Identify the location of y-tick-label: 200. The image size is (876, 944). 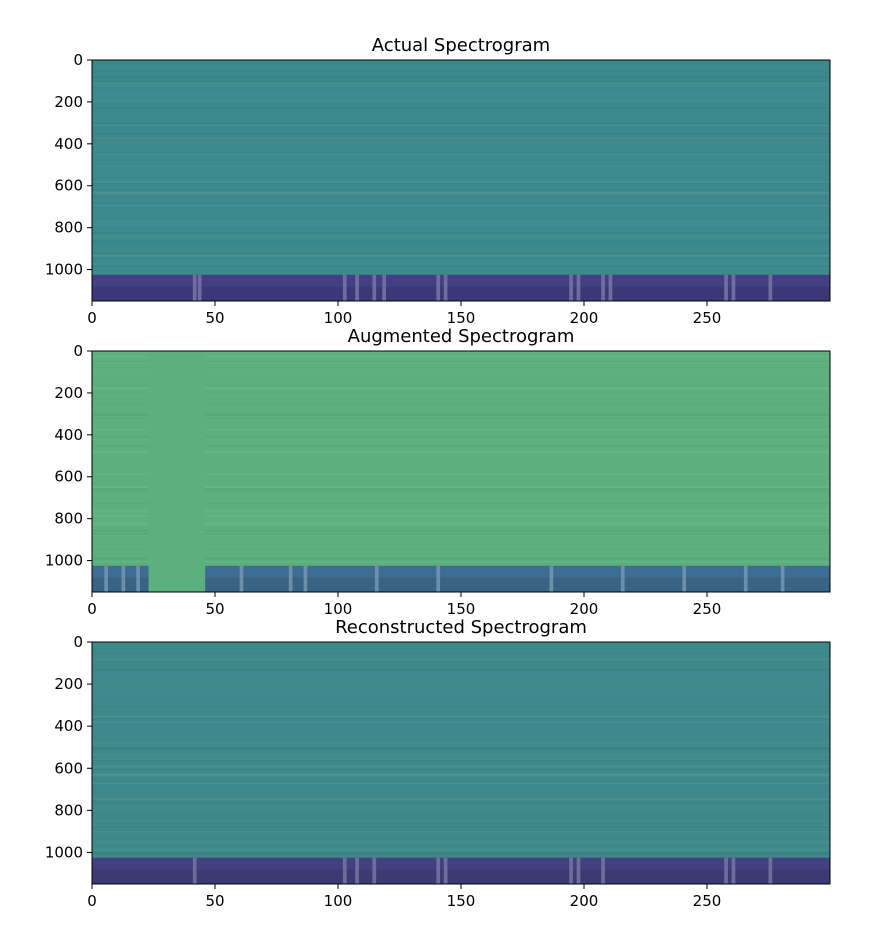
(68, 684).